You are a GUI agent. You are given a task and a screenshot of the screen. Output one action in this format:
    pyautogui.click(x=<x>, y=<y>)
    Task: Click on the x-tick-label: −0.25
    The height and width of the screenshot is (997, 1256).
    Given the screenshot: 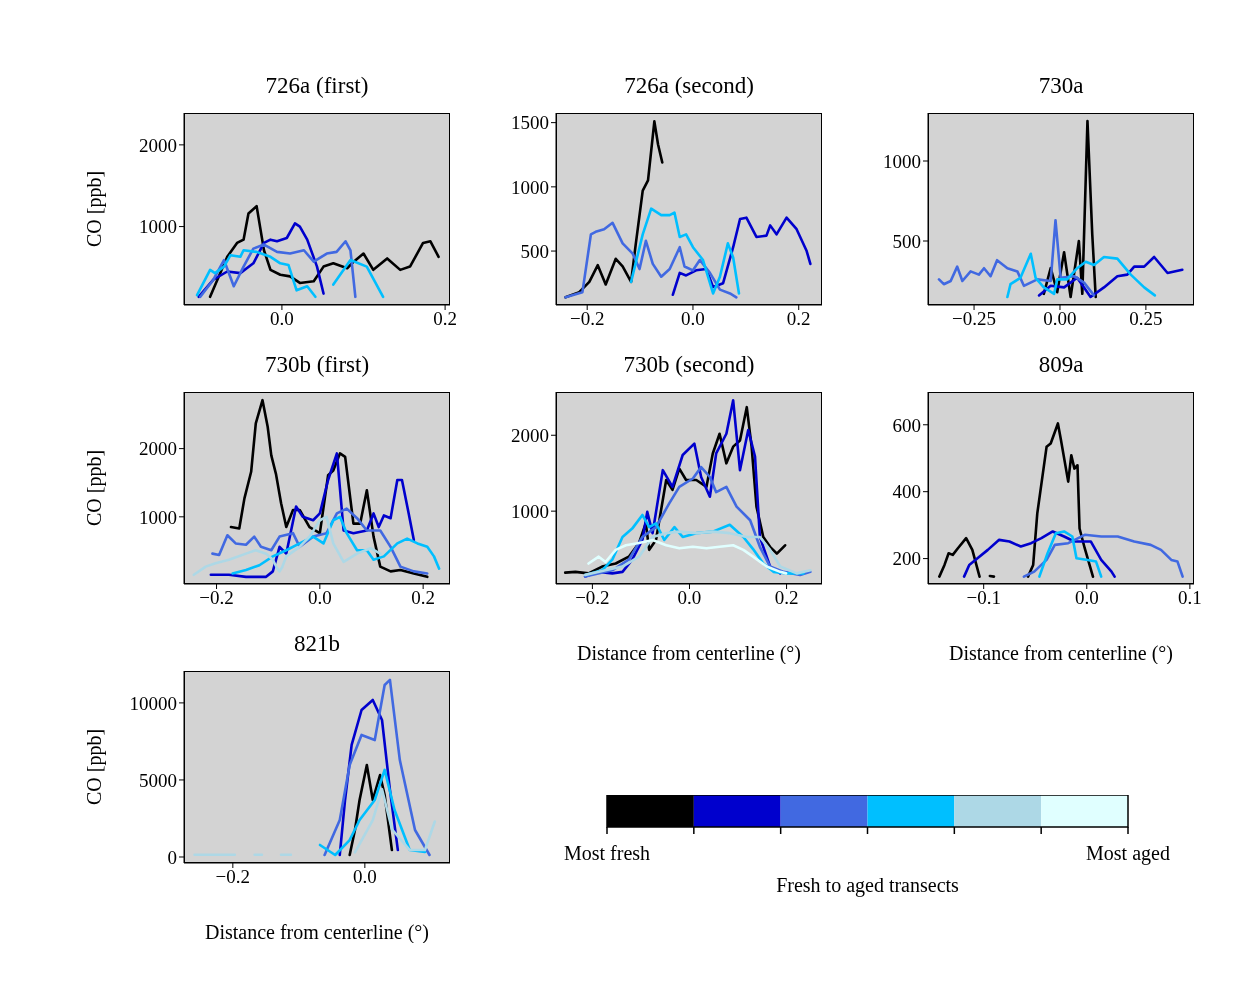 What is the action you would take?
    pyautogui.click(x=974, y=319)
    